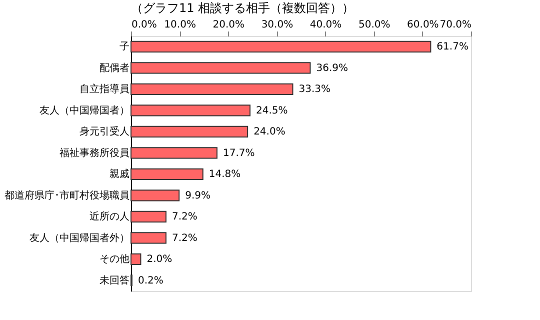  Describe the element at coordinates (110, 216) in the screenshot. I see `y-tick-label: 近所の人` at that location.